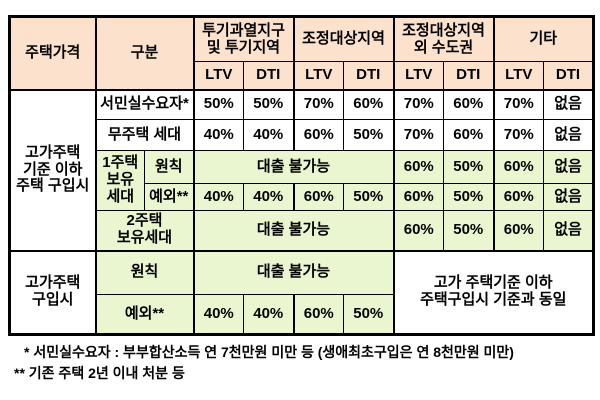 This screenshot has height=400, width=600. What do you see at coordinates (52, 53) in the screenshot?
I see `header-house-price: 주택가격` at bounding box center [52, 53].